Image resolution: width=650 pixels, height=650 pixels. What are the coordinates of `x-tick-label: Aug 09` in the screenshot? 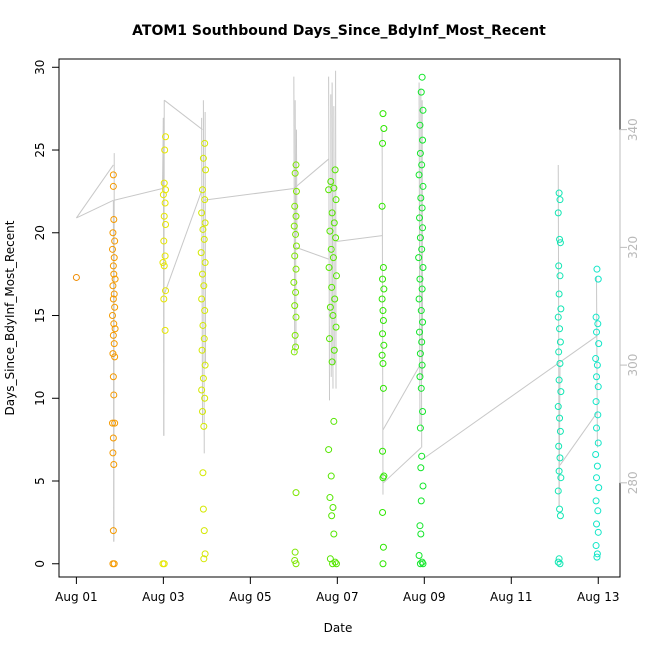 It's located at (424, 597).